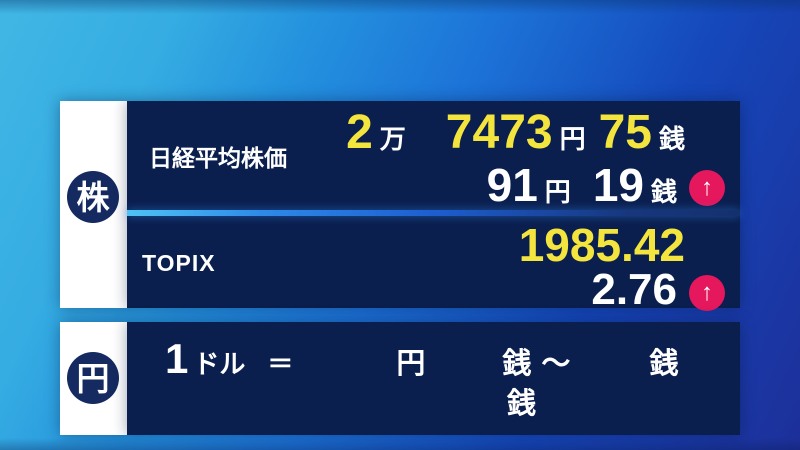 The image size is (800, 450). I want to click on nikkei-change-sen: 19, so click(618, 185).